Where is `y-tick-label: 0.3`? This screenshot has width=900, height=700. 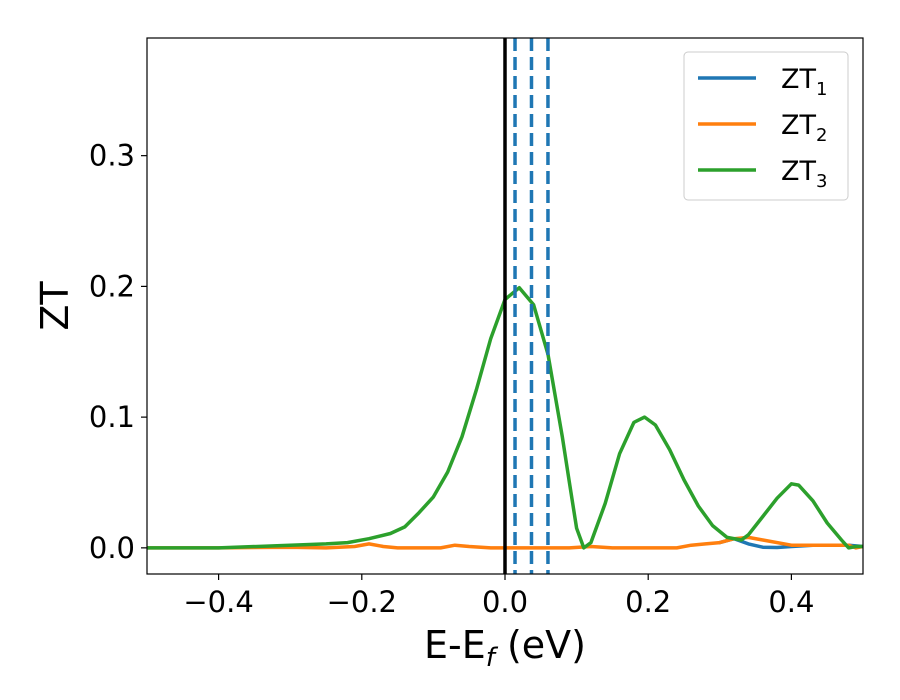
y-tick-label: 0.3 is located at coordinates (112, 156).